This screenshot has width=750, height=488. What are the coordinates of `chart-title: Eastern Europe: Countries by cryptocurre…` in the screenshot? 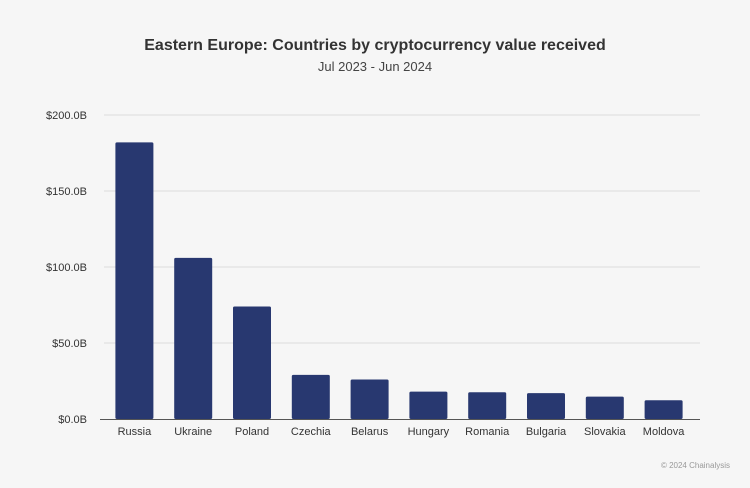 It's located at (375, 45).